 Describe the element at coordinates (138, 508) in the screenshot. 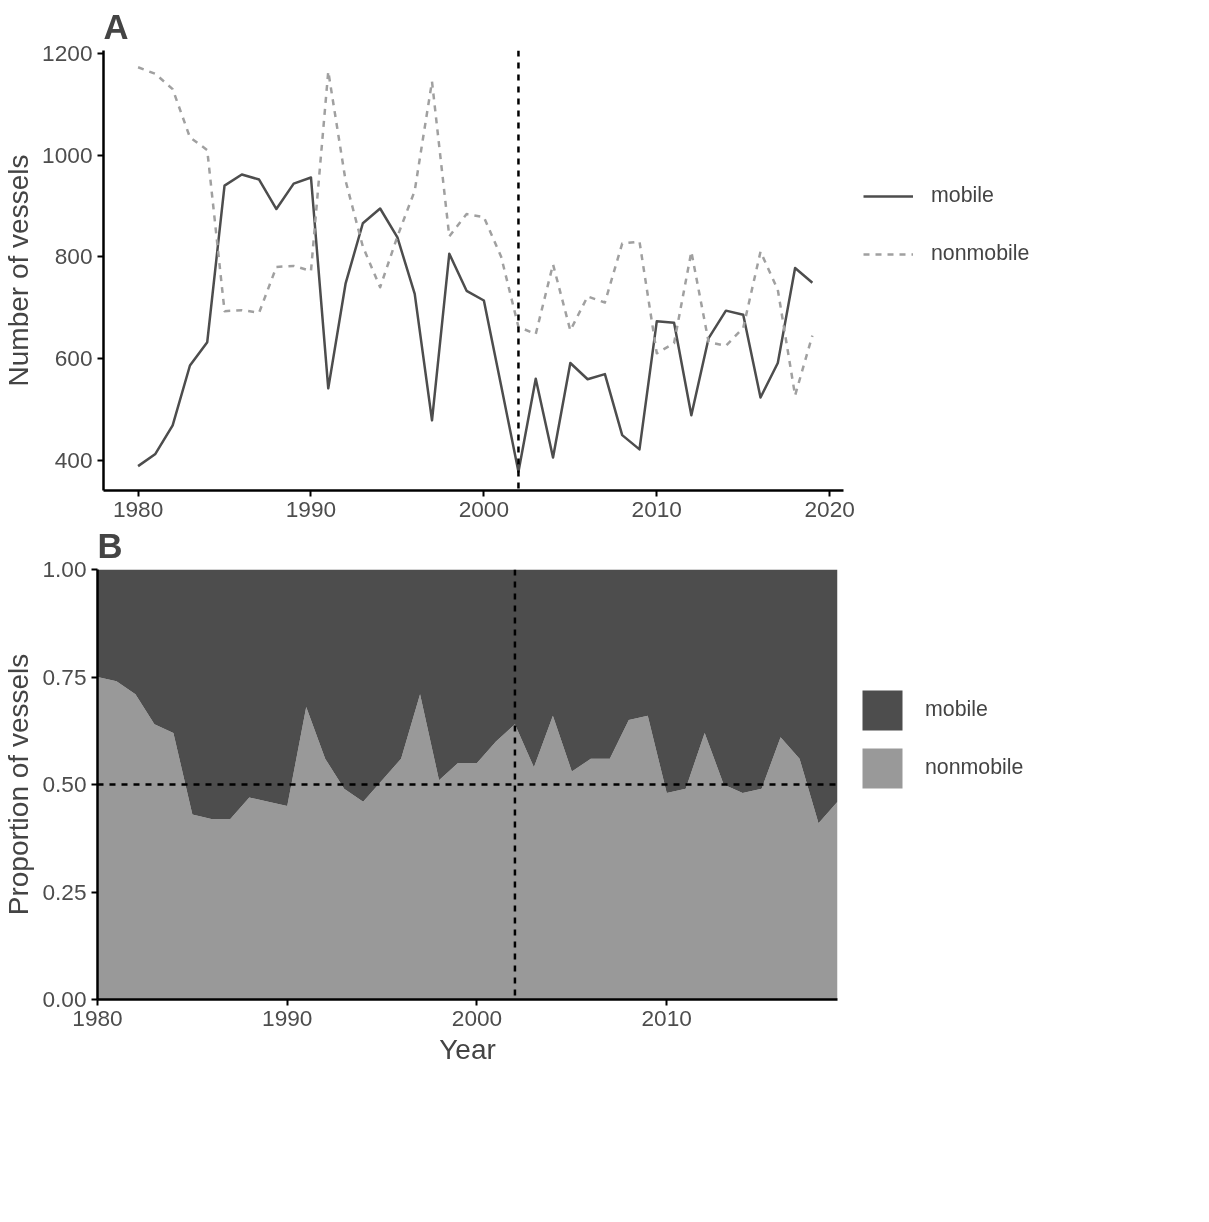

I see `x-tick-label: 1980` at that location.